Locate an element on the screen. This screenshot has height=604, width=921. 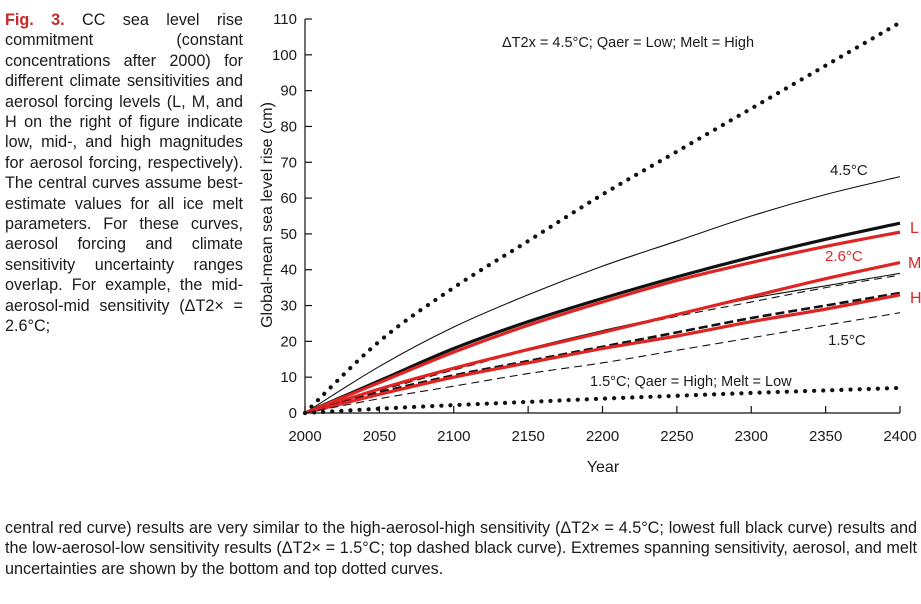
x-tick-label: 2250 is located at coordinates (676, 436).